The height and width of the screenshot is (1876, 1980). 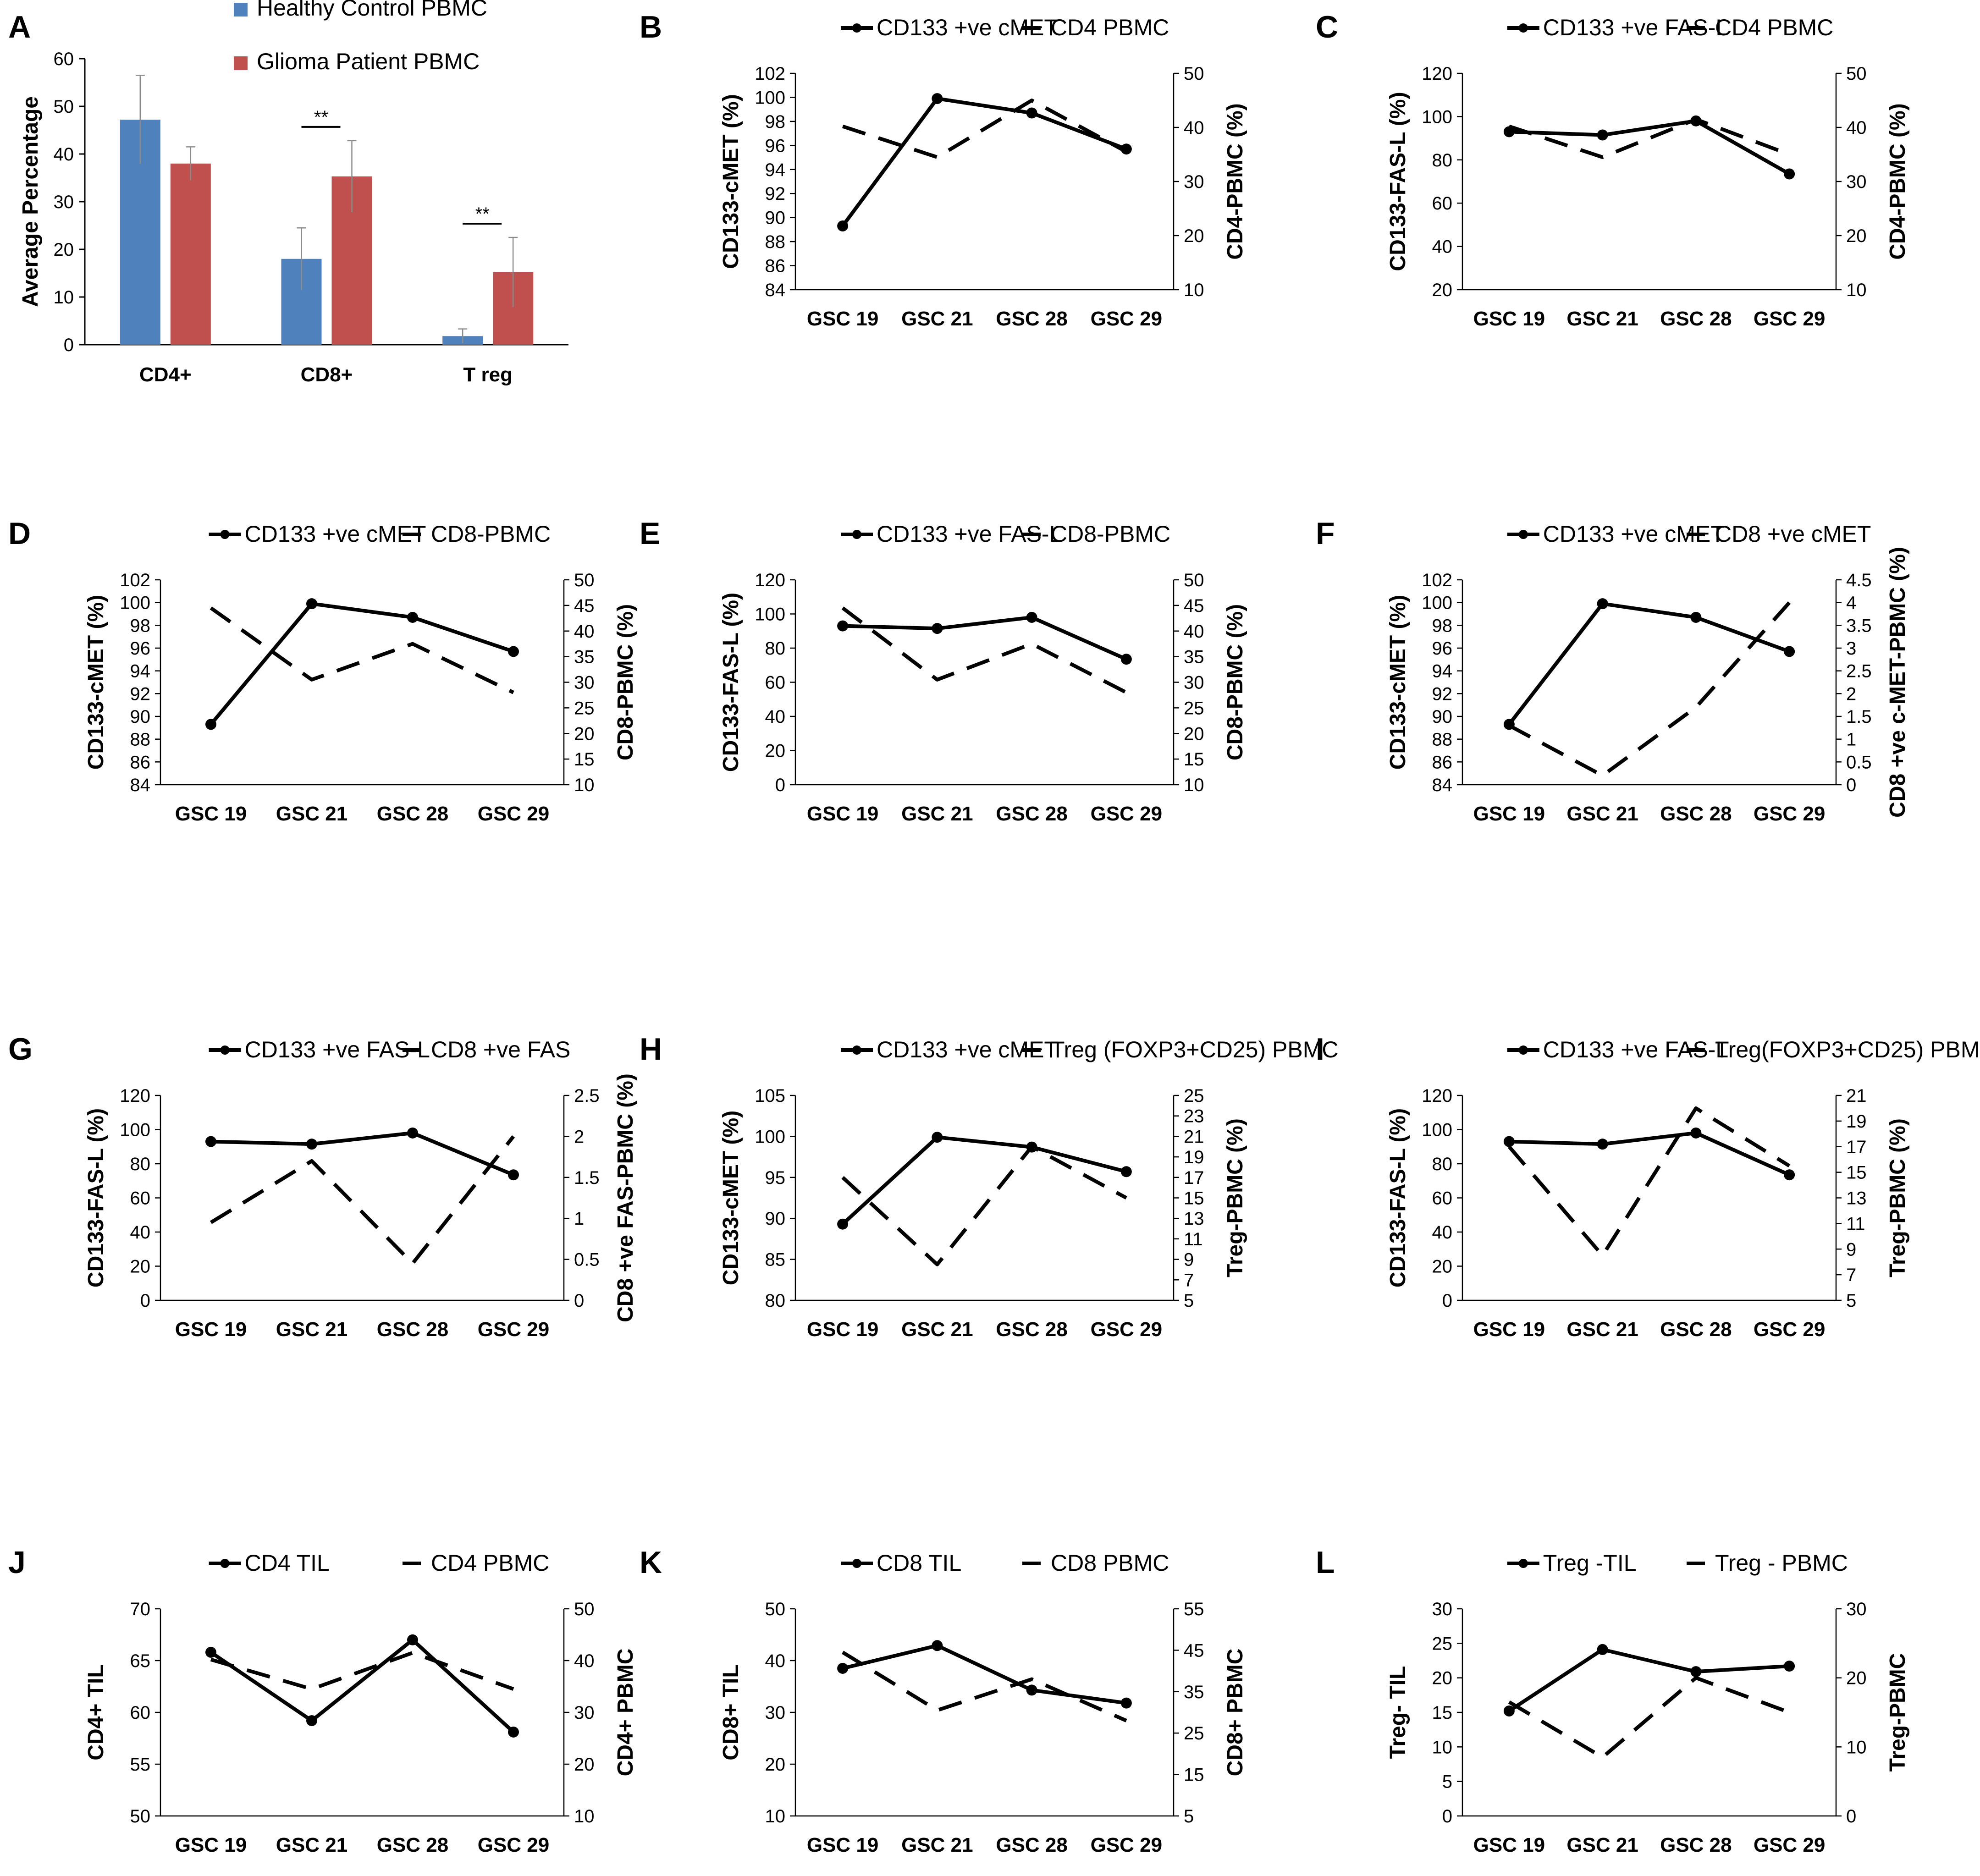 What do you see at coordinates (1855, 1224) in the screenshot?
I see `right-tick-label: 11` at bounding box center [1855, 1224].